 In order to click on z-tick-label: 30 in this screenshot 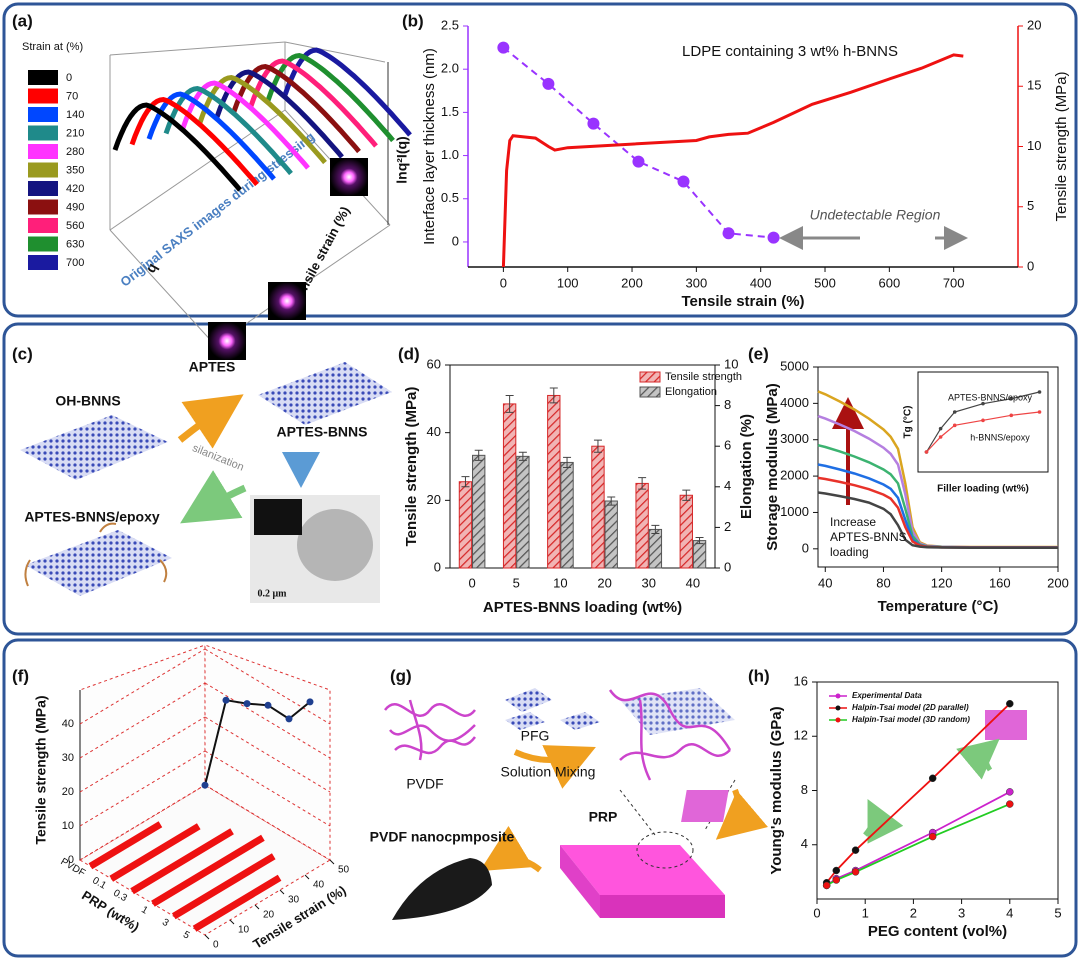, I will do `click(294, 900)`.